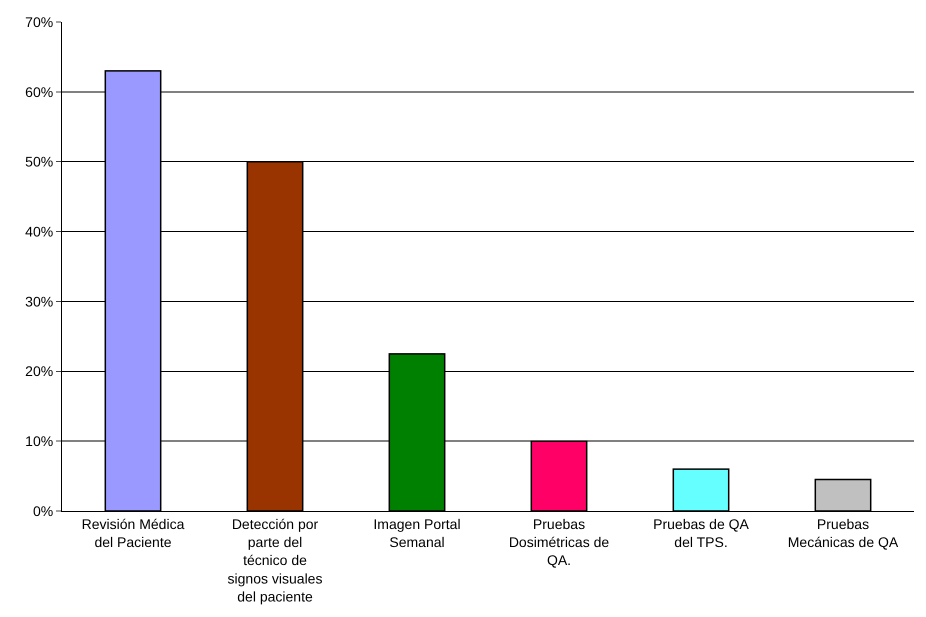 This screenshot has height=617, width=926. I want to click on y-tick-label: 40%, so click(39, 231).